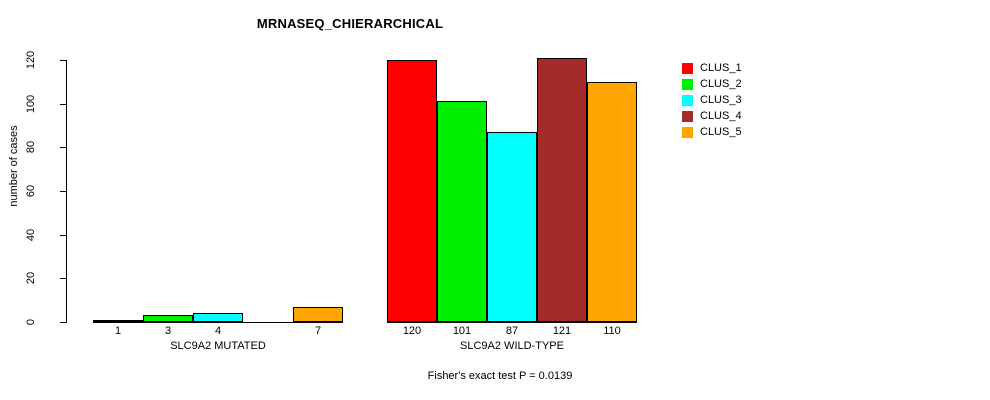  Describe the element at coordinates (721, 131) in the screenshot. I see `legend-item-label: CLUS_5` at that location.